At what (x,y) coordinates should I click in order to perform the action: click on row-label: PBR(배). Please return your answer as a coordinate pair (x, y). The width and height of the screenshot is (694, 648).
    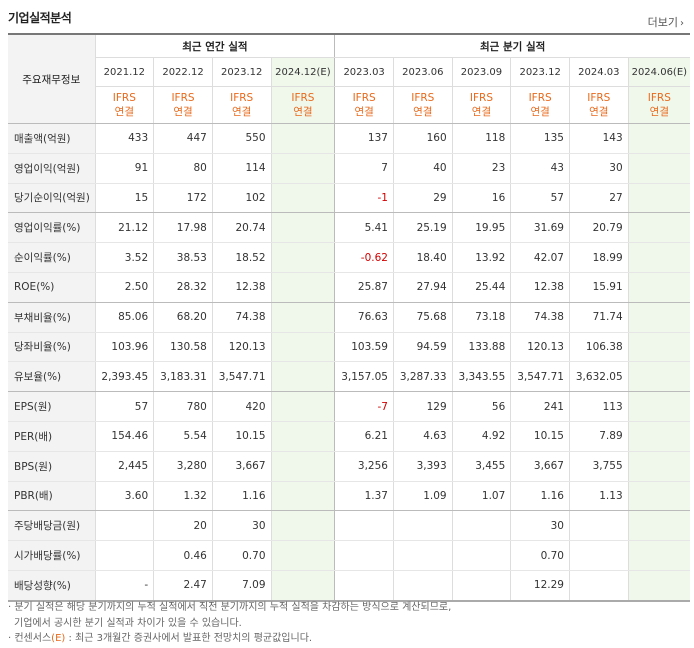
    Looking at the image, I should click on (52, 496).